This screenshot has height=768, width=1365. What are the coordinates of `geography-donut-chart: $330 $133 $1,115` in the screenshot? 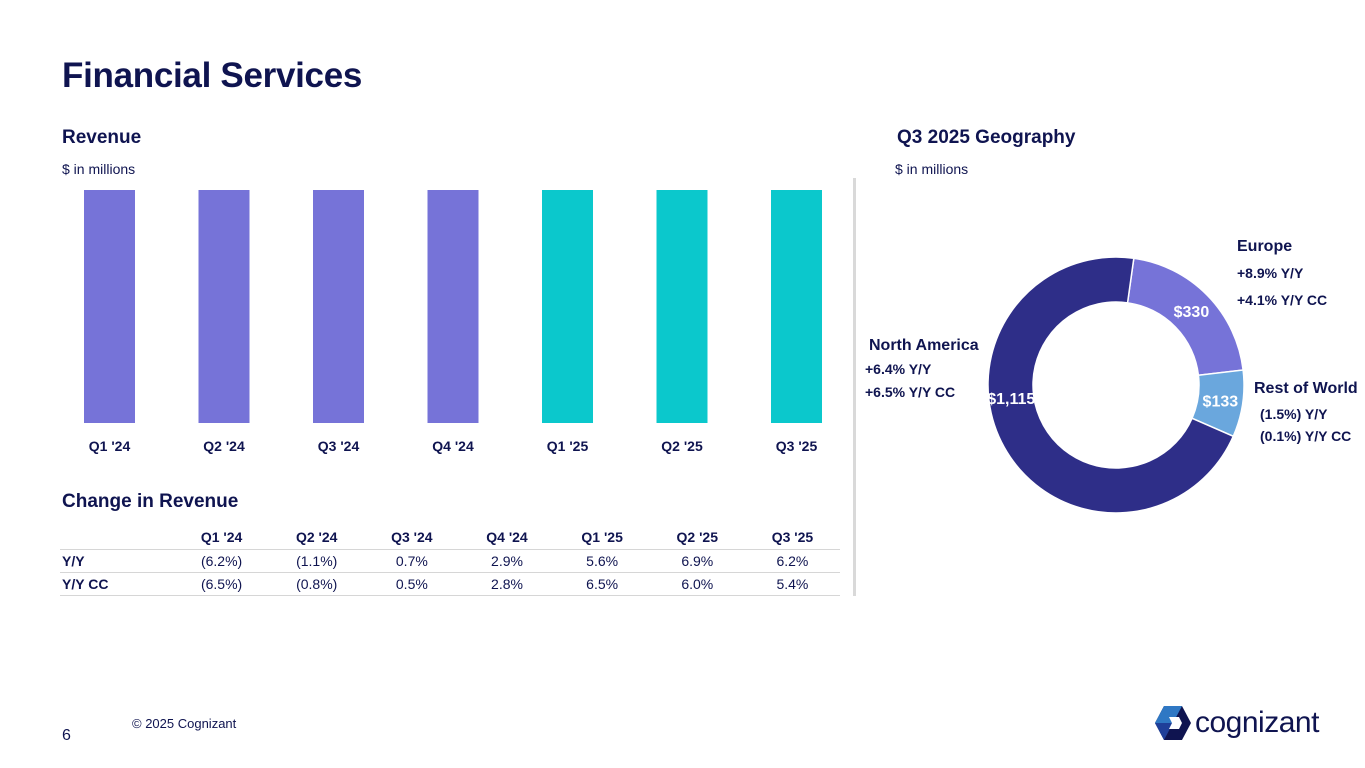 It's located at (1116, 385).